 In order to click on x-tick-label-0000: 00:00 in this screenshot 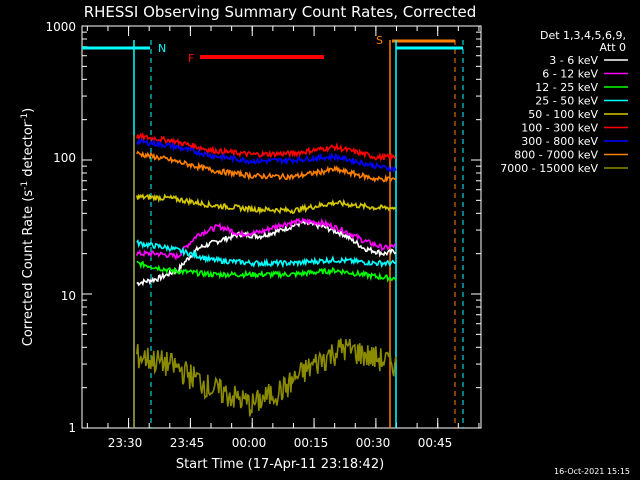, I will do `click(249, 443)`.